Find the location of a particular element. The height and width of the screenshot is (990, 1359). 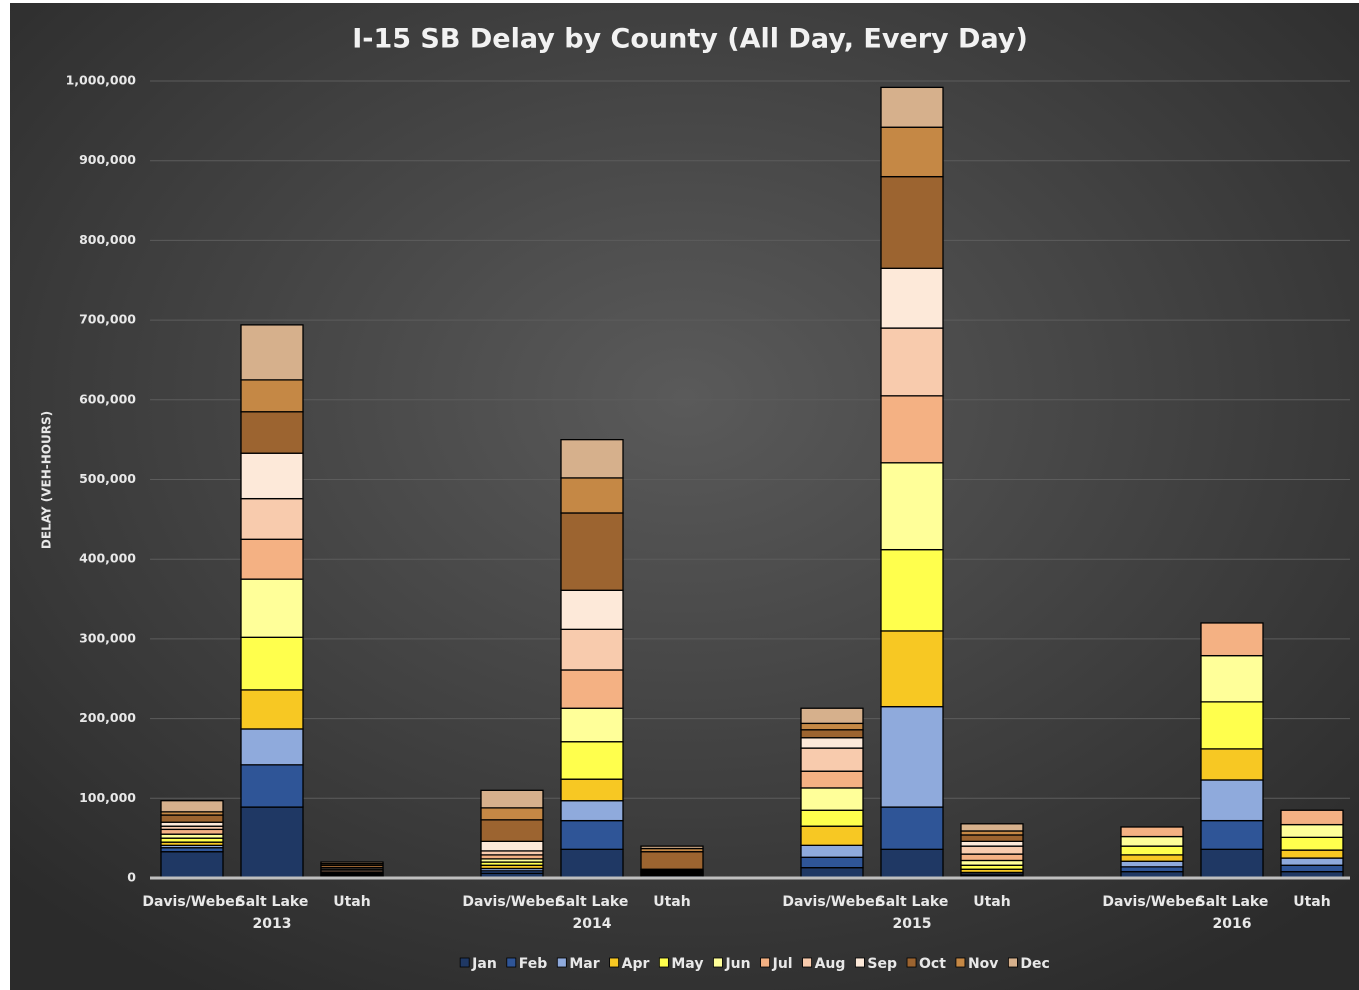

y-axis-title: DELAY (VEH-HOURS) is located at coordinates (47, 480).